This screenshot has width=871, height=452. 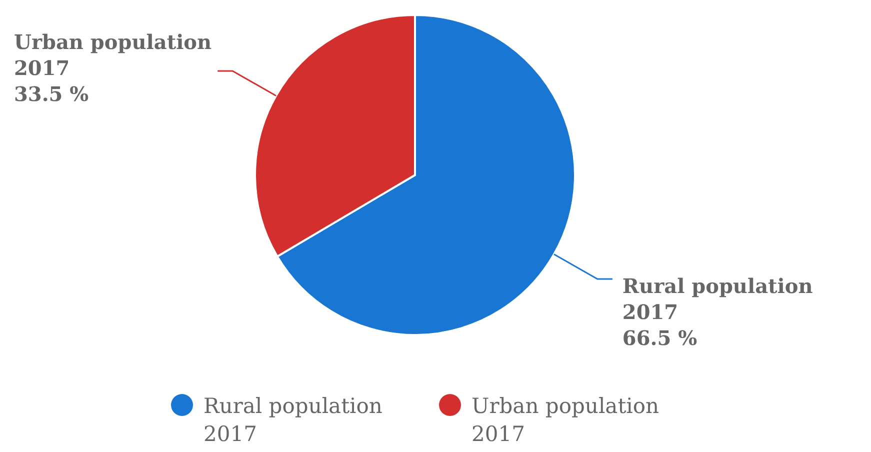 I want to click on slice-label: Rural population 2017, so click(x=718, y=299).